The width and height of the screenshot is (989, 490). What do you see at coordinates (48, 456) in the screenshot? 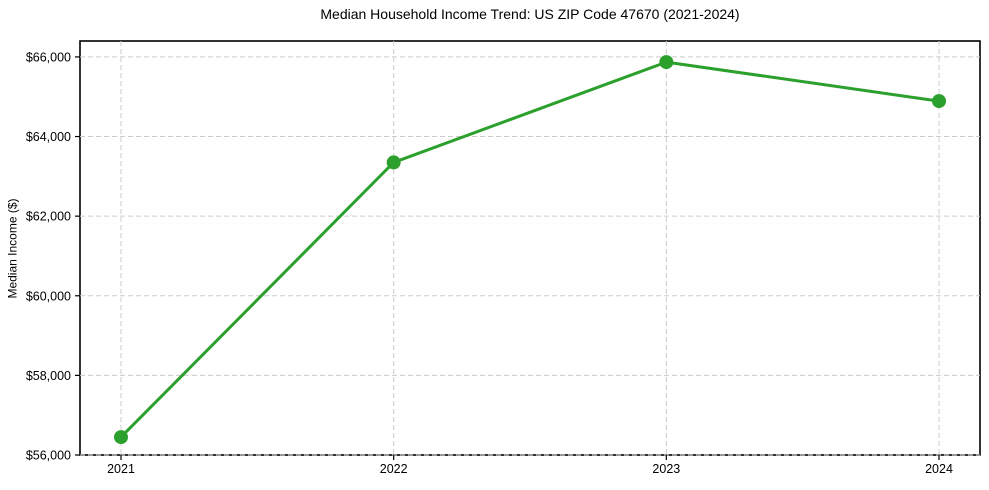
I see `y-tick-label: $56,000` at bounding box center [48, 456].